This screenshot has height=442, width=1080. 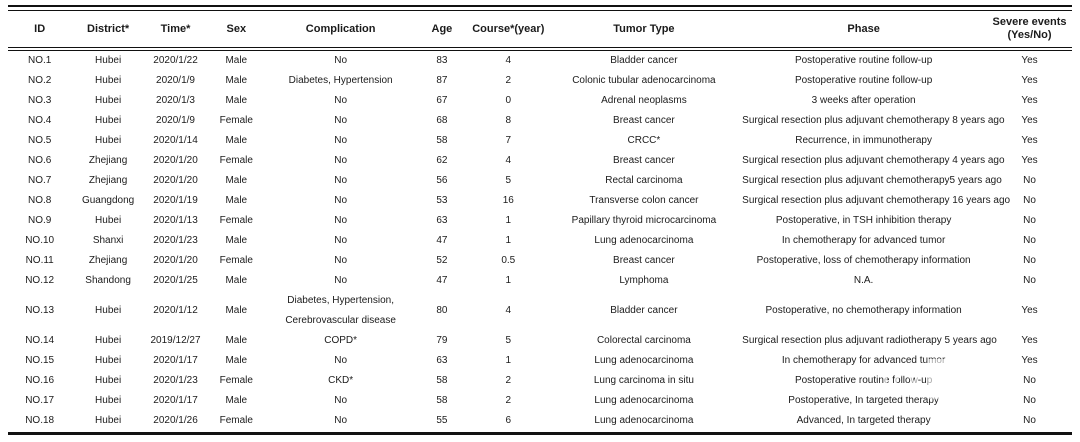 What do you see at coordinates (442, 310) in the screenshot?
I see `cell-age: 80` at bounding box center [442, 310].